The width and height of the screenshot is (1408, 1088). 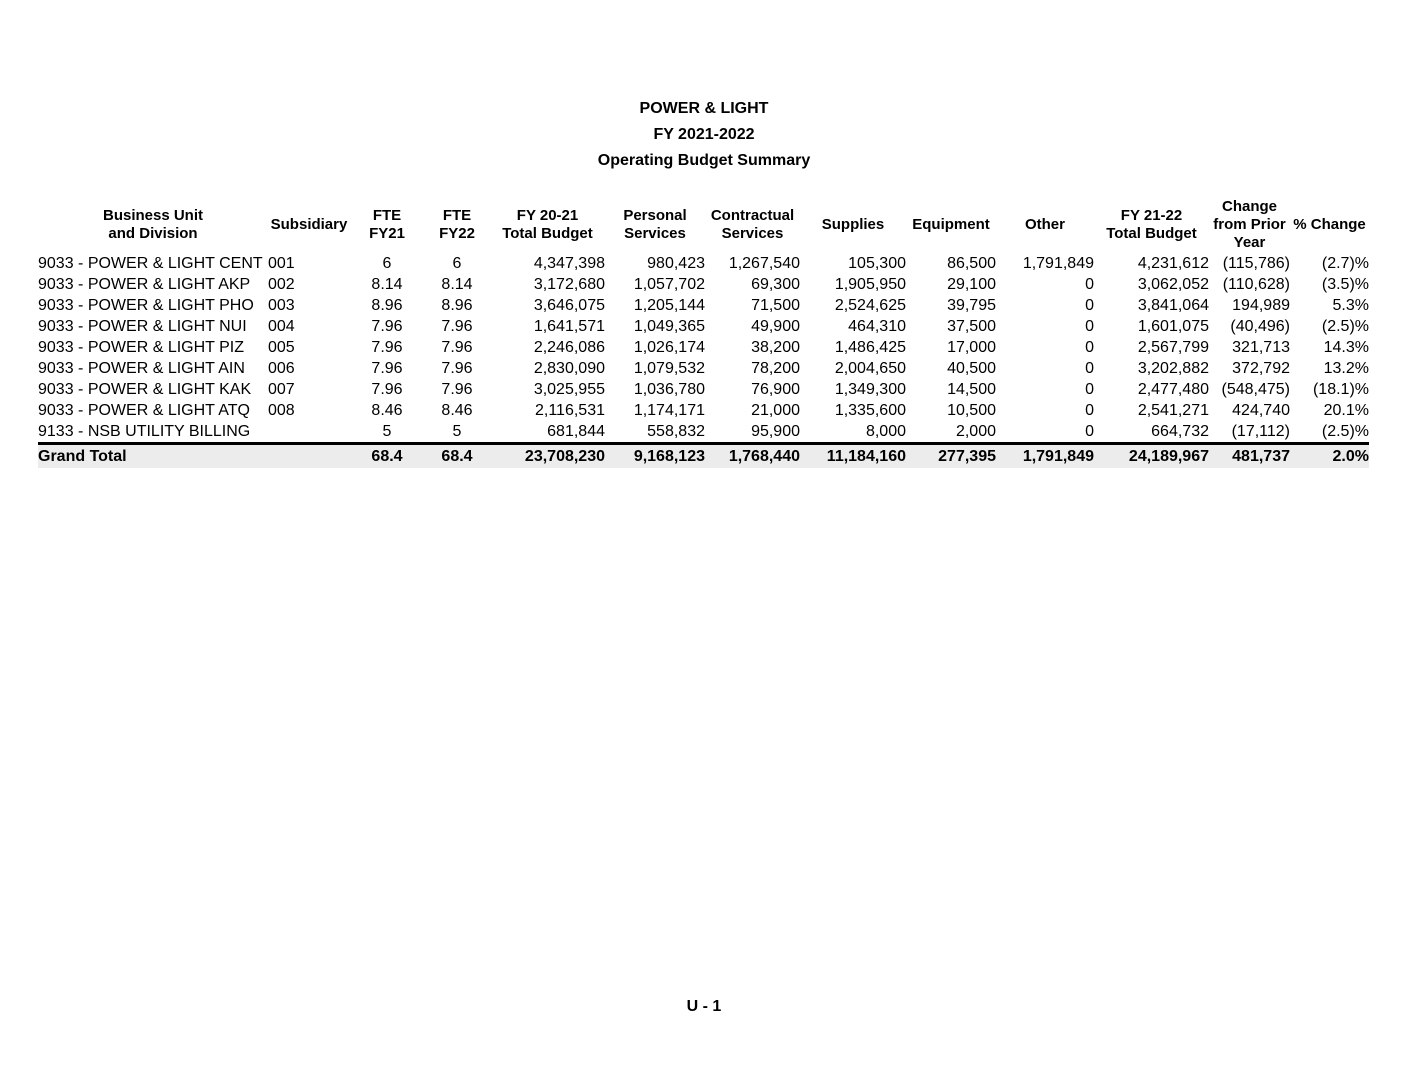 I want to click on column-header-fte-fy22: FTE FY22, so click(x=457, y=224).